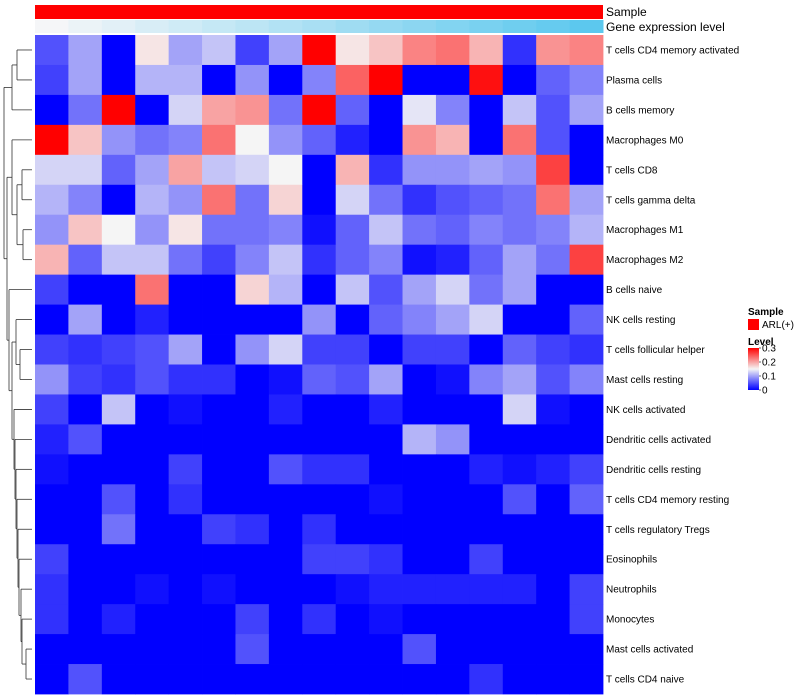 This screenshot has width=800, height=700. What do you see at coordinates (645, 140) in the screenshot?
I see `row-label: Macrophages M0` at bounding box center [645, 140].